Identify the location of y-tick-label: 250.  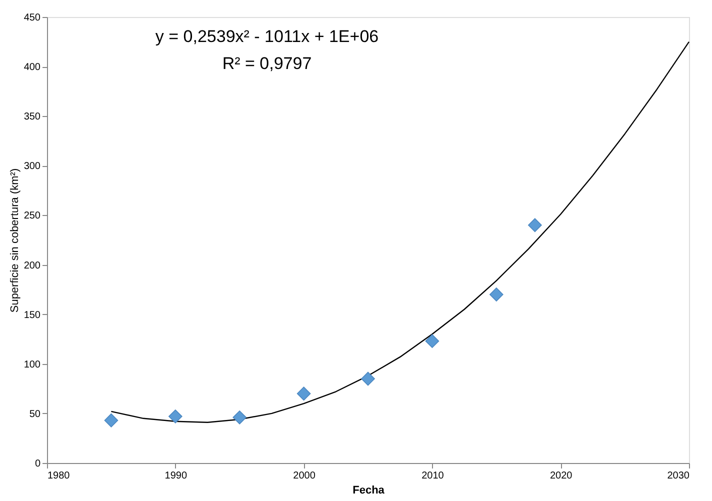
(32, 216).